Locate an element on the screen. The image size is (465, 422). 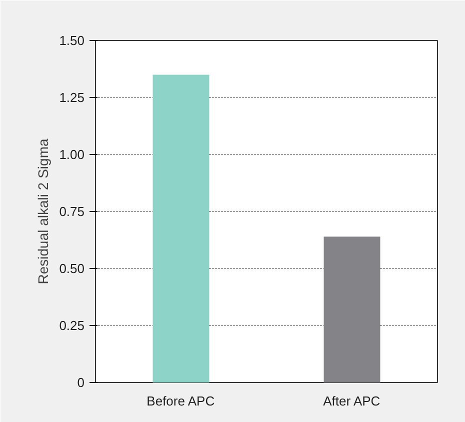
y-tick-label: 0.50 is located at coordinates (72, 268).